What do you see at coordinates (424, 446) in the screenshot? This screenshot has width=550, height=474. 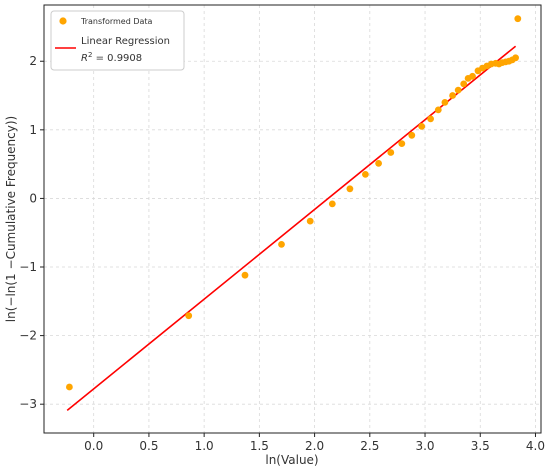 I see `x-tick-label: 3.0` at bounding box center [424, 446].